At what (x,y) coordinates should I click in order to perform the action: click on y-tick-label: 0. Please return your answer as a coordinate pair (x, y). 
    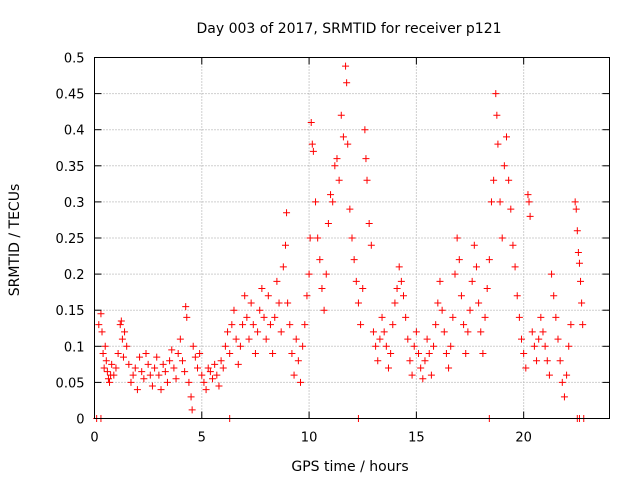
    Looking at the image, I should click on (80, 420).